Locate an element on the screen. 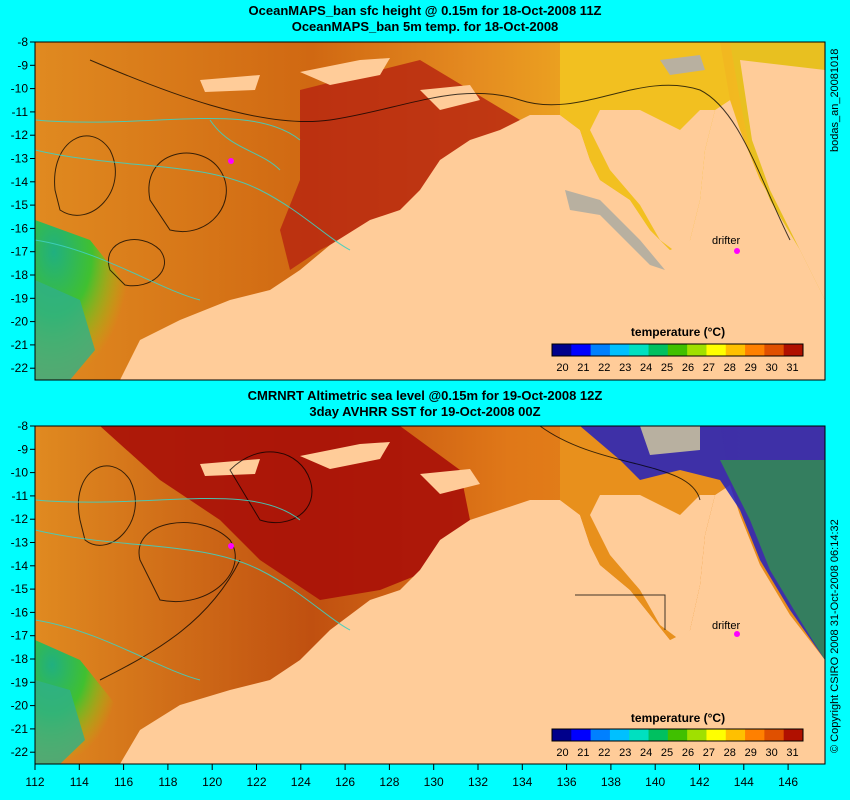  x-tick-label: 118 is located at coordinates (167, 782).